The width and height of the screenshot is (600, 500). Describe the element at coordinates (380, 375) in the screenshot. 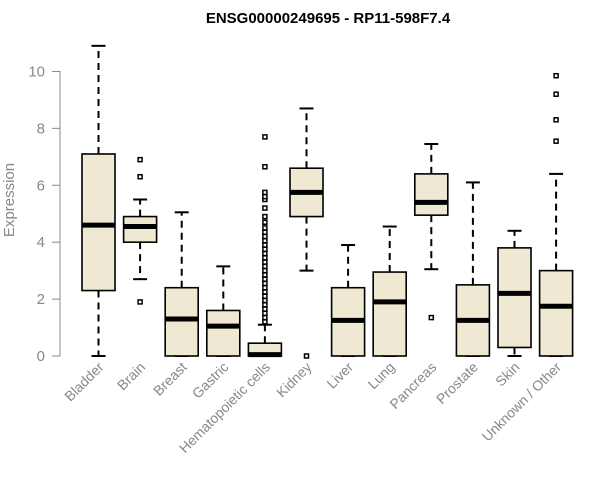

I see `x-tick-label: Lung` at that location.